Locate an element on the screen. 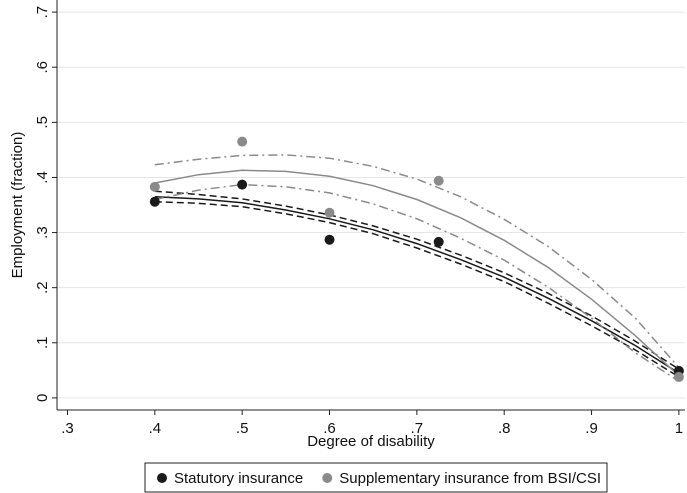  x-tick-label: .3 is located at coordinates (67, 428).